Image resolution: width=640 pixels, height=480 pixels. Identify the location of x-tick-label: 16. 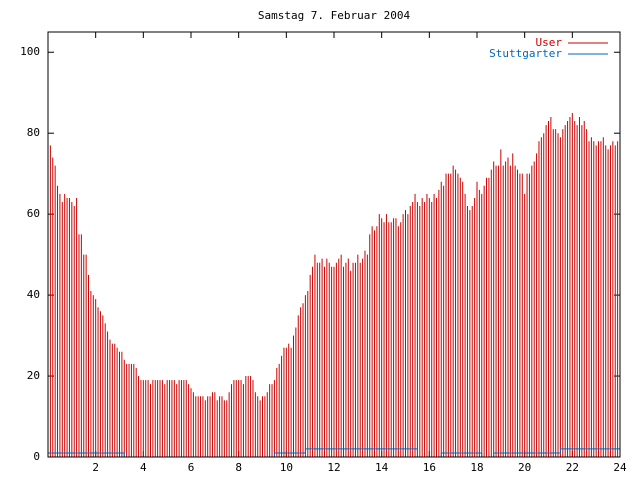
(429, 467).